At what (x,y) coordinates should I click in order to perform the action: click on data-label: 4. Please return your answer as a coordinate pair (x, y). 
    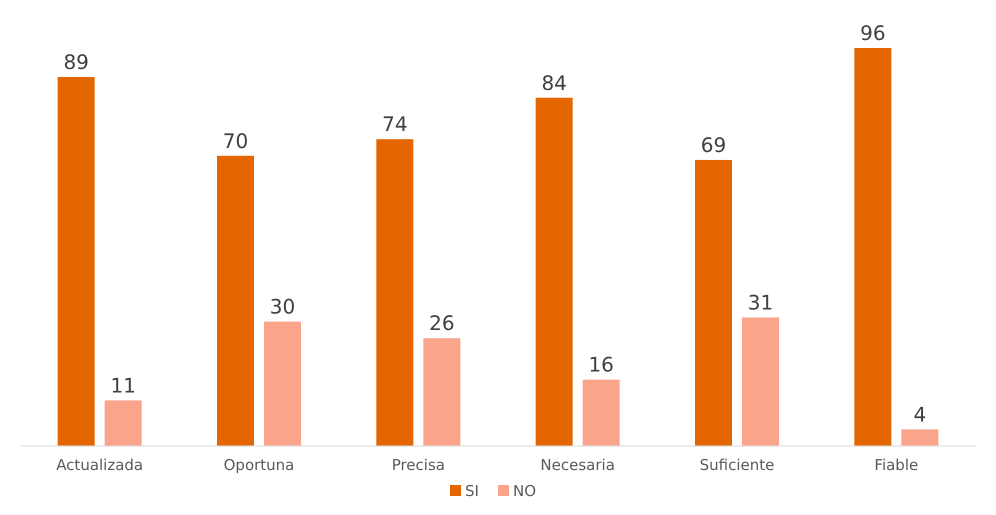
    Looking at the image, I should click on (919, 414).